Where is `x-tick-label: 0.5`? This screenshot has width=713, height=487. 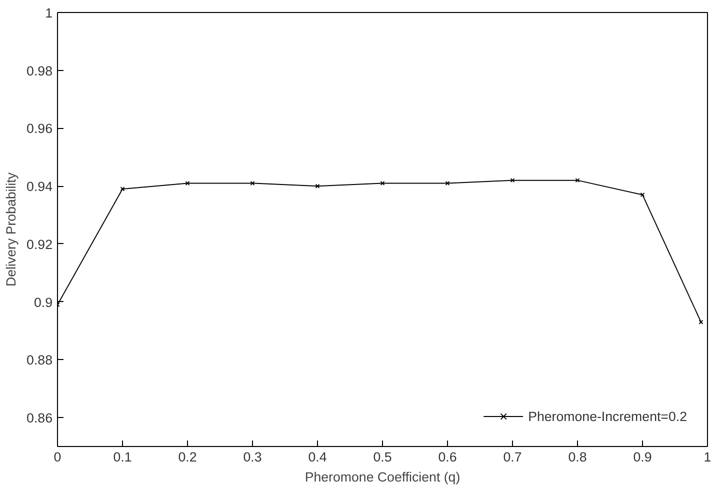
x-tick-label: 0.5 is located at coordinates (382, 457).